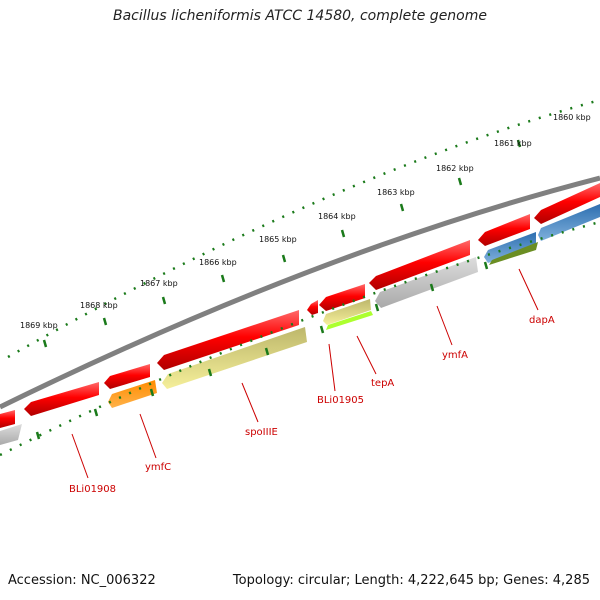 This screenshot has width=600, height=600. Describe the element at coordinates (158, 467) in the screenshot. I see `gene-label-ymfc: ymfC` at that location.